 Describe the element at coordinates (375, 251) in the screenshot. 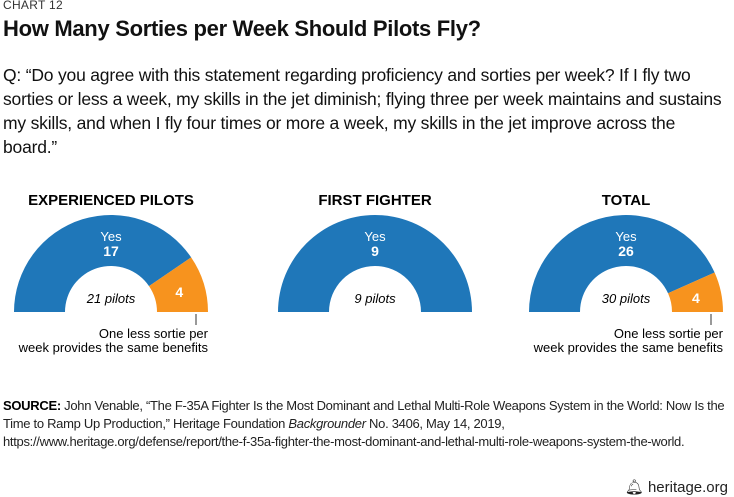

I see `slice-value: 9` at that location.